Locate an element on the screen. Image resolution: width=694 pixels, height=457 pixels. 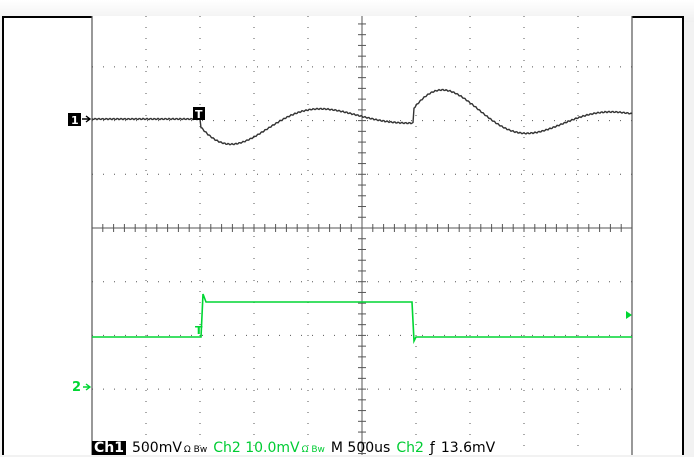
ch1-arrow-icon is located at coordinates (87, 119).